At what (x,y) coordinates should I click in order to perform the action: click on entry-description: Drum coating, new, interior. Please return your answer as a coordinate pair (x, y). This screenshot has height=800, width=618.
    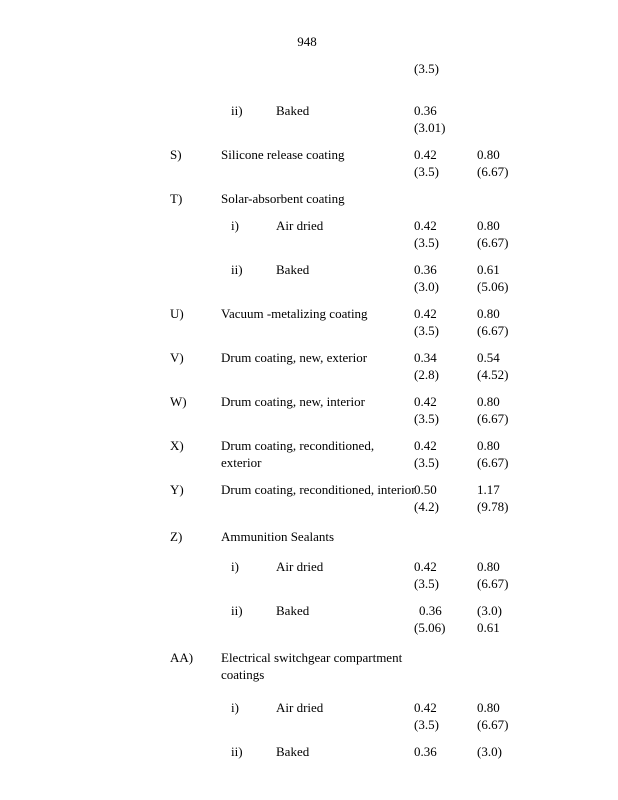
    Looking at the image, I should click on (293, 401).